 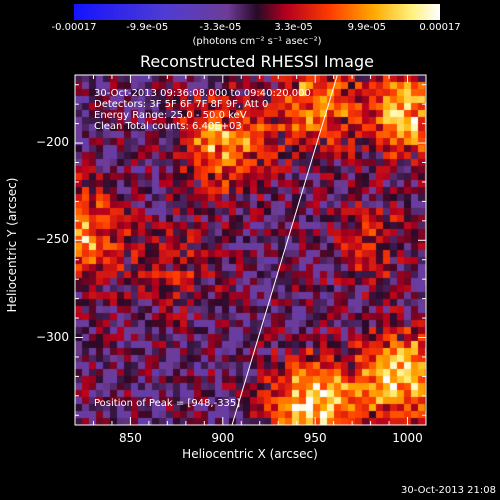 What do you see at coordinates (168, 126) in the screenshot?
I see `annotation-clean: Clean Total counts: 6.40E+03` at bounding box center [168, 126].